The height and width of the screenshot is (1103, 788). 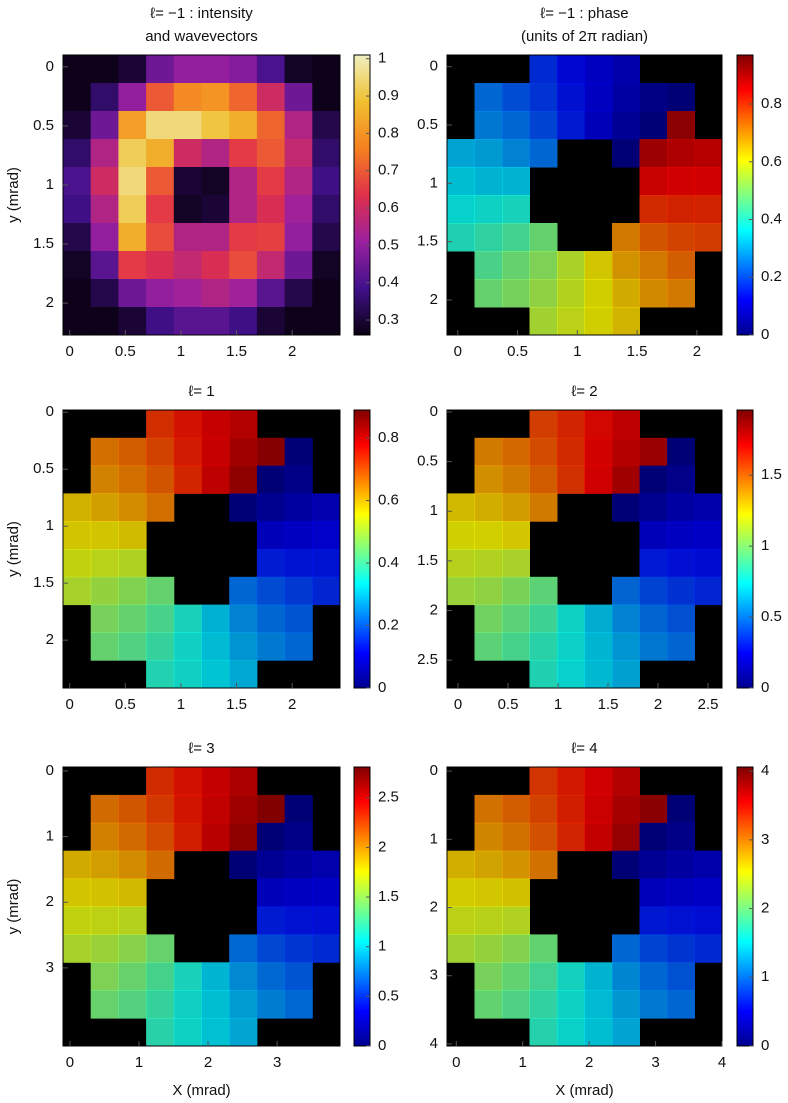 I want to click on plot-frame, so click(x=584, y=906).